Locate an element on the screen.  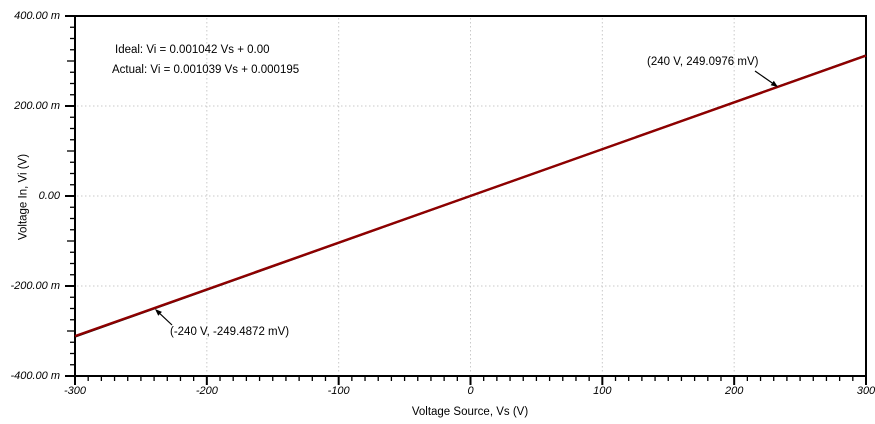
actual-equation-label: Actual: Vi = 0.001039 Vs + 0.000195 is located at coordinates (206, 70).